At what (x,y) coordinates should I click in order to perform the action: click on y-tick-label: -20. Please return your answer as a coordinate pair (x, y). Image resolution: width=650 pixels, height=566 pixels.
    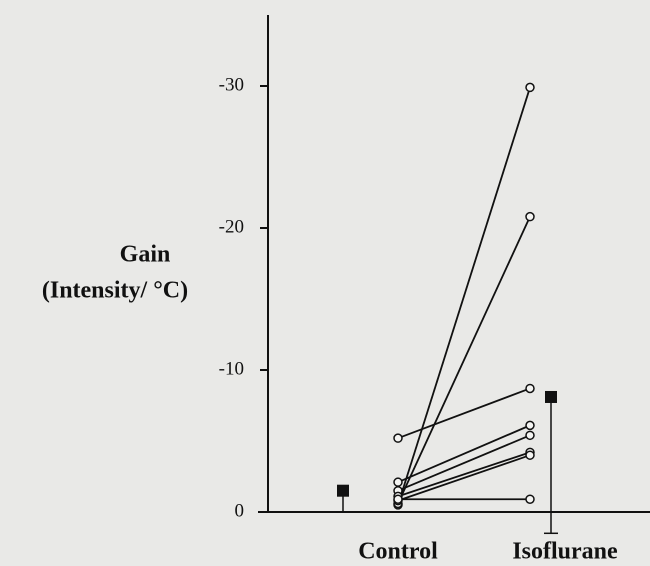
    Looking at the image, I should click on (231, 226).